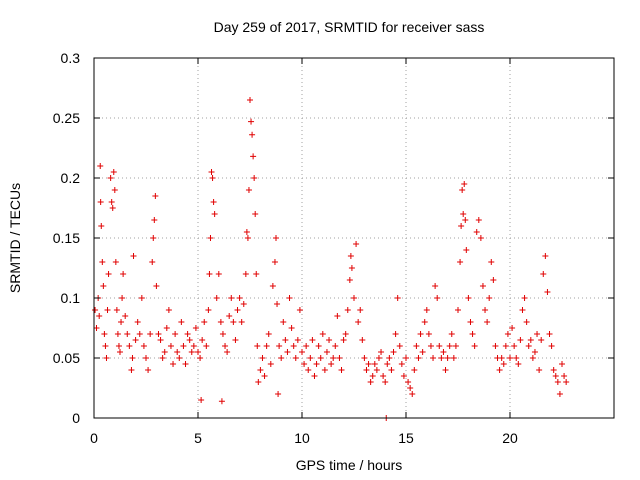  Describe the element at coordinates (406, 438) in the screenshot. I see `x-tick-label: 15` at that location.